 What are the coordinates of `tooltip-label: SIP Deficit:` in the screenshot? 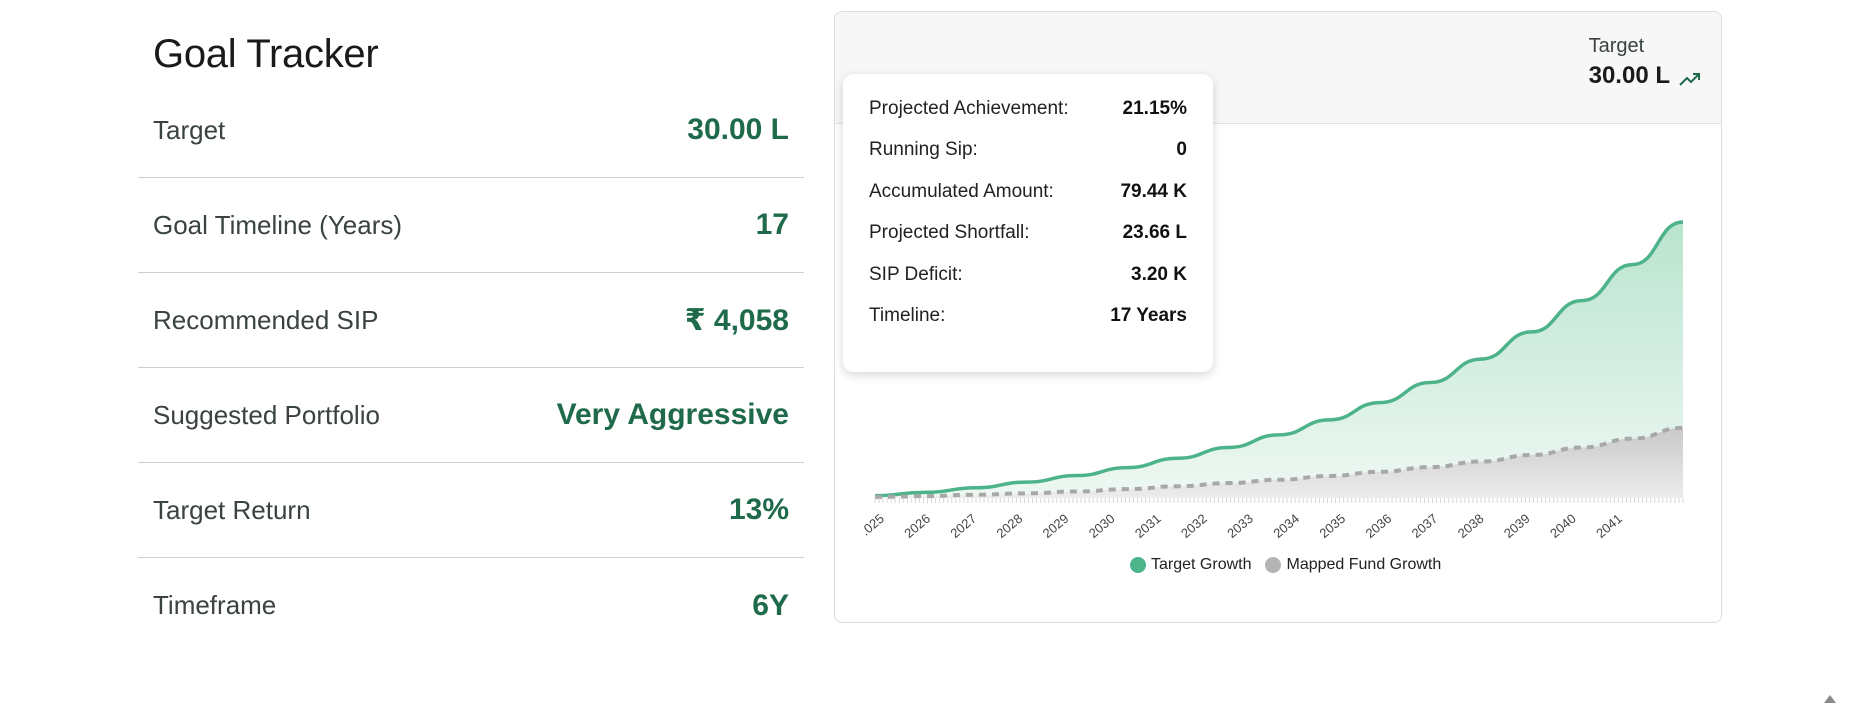 It's located at (916, 274).